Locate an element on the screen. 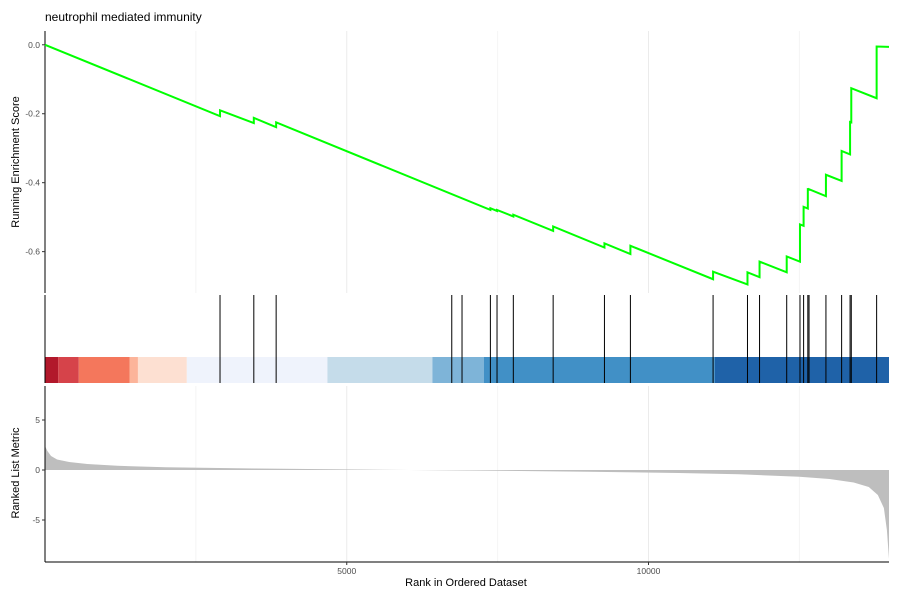 The image size is (900, 600). metric-y-ticks: 5 0 -5 is located at coordinates (38, 470).